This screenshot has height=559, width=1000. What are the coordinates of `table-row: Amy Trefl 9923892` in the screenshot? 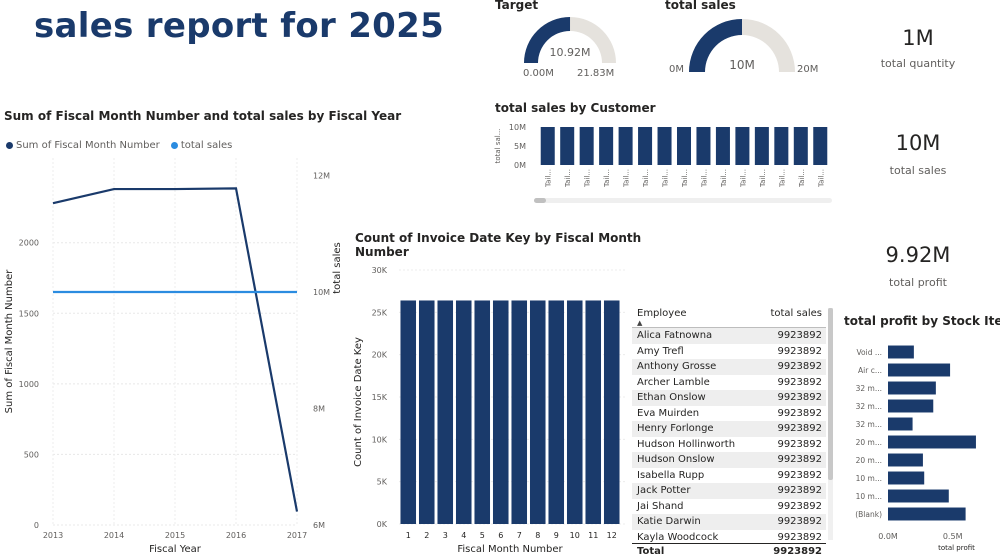 It's located at (729, 352).